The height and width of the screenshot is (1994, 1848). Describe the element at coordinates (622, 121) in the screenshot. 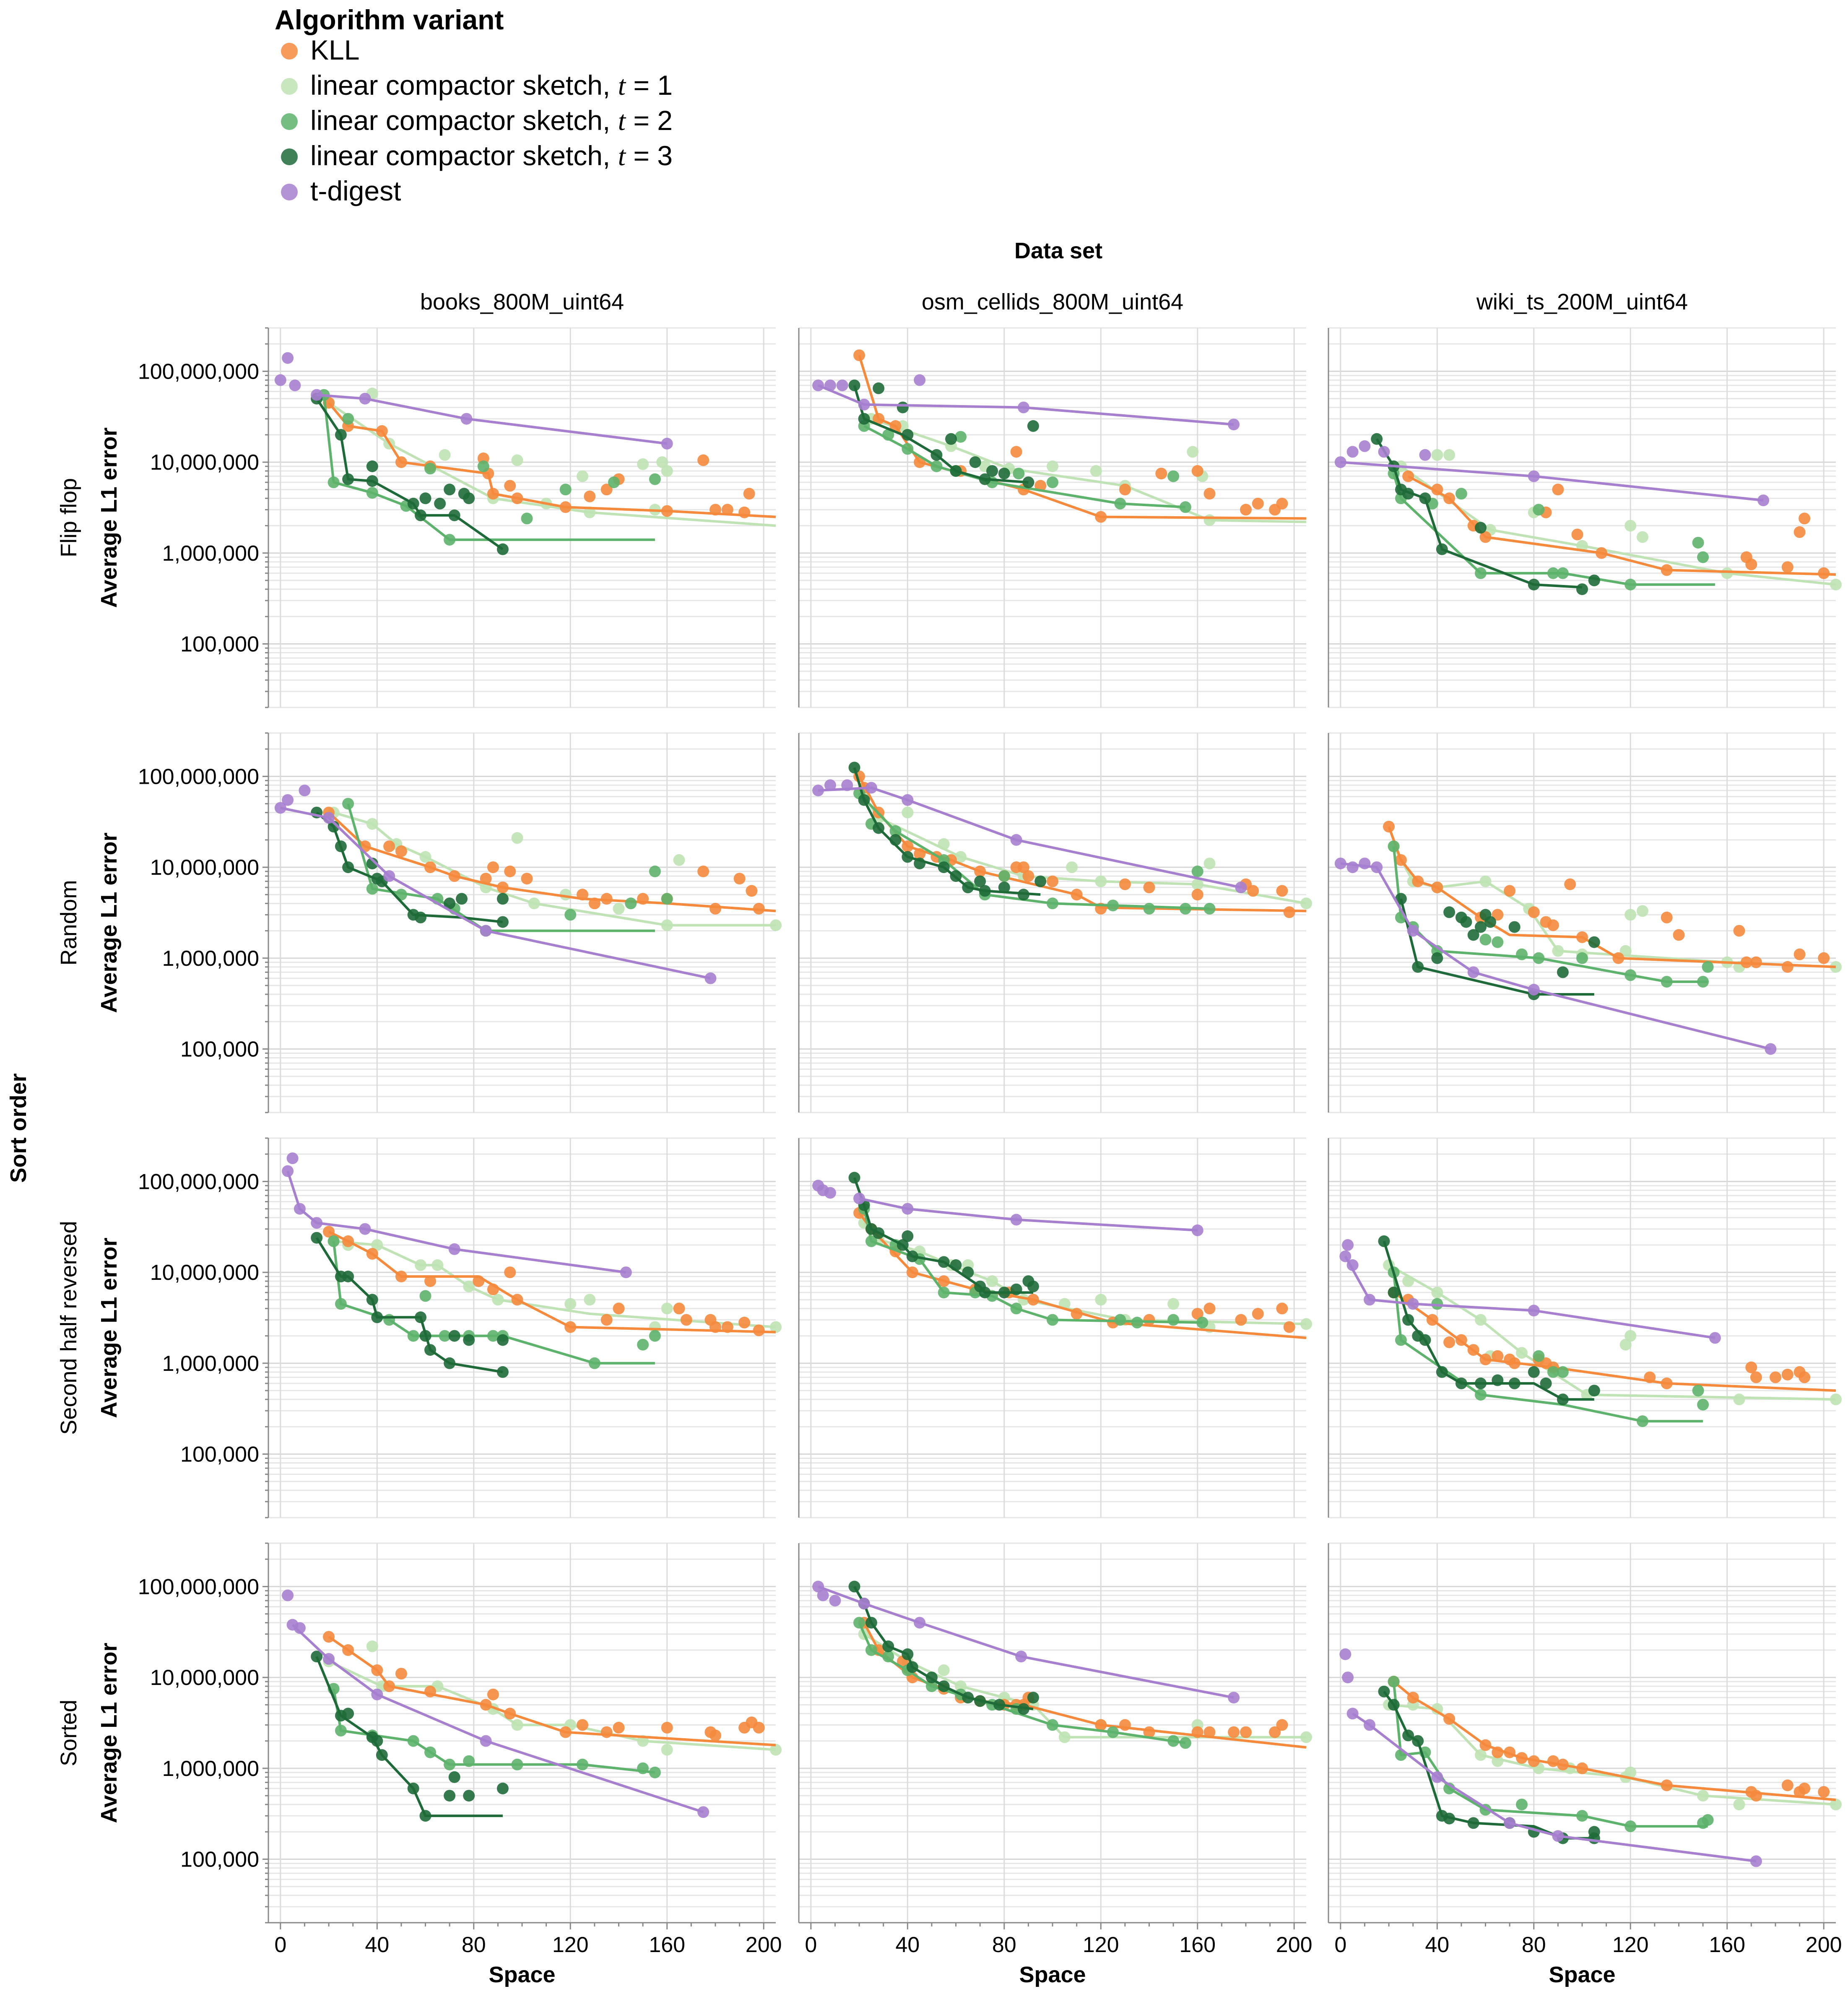

I see `legend-label-part: t` at that location.